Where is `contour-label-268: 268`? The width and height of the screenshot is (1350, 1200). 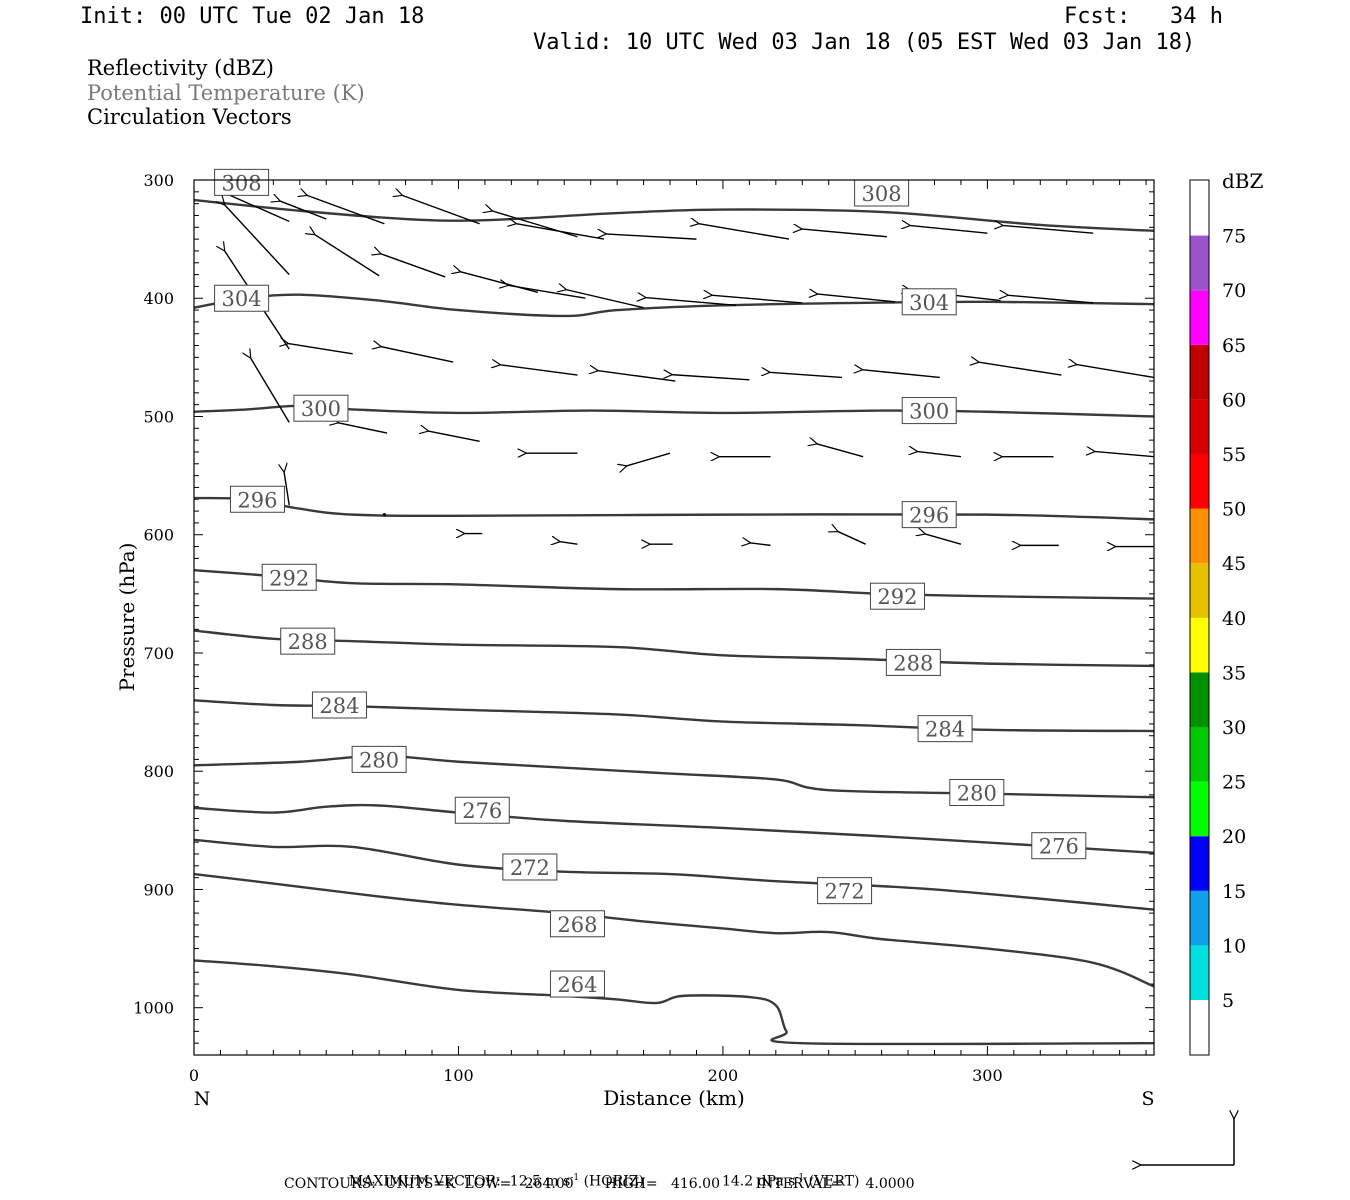 contour-label-268: 268 is located at coordinates (577, 925).